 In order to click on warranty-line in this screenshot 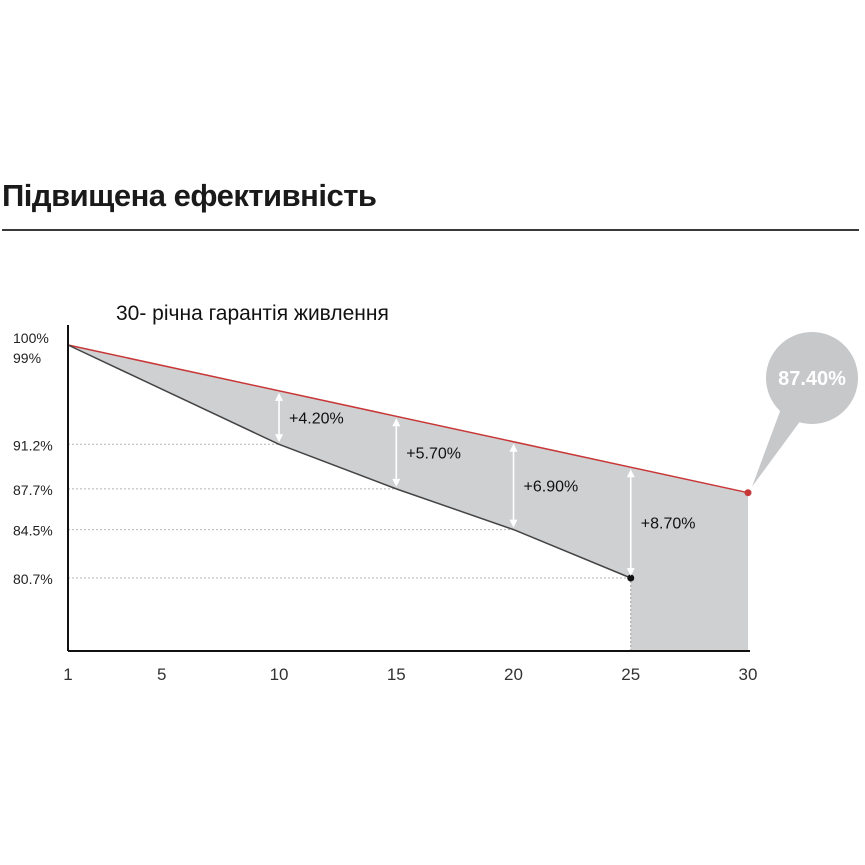, I will do `click(408, 419)`.